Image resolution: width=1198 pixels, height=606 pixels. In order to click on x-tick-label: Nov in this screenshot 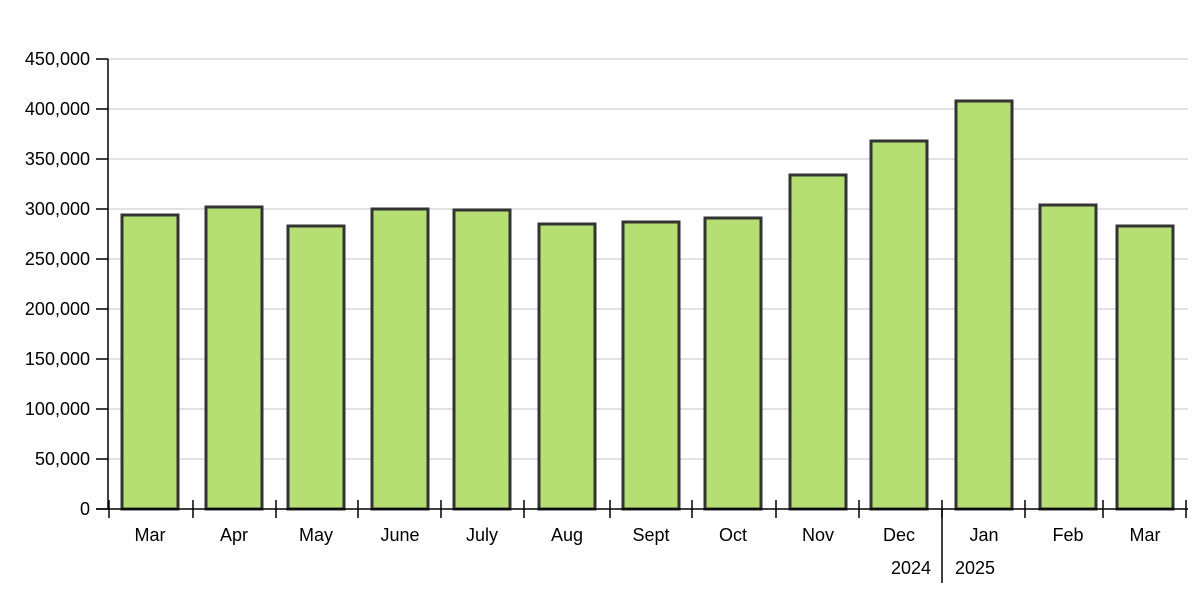, I will do `click(818, 535)`.